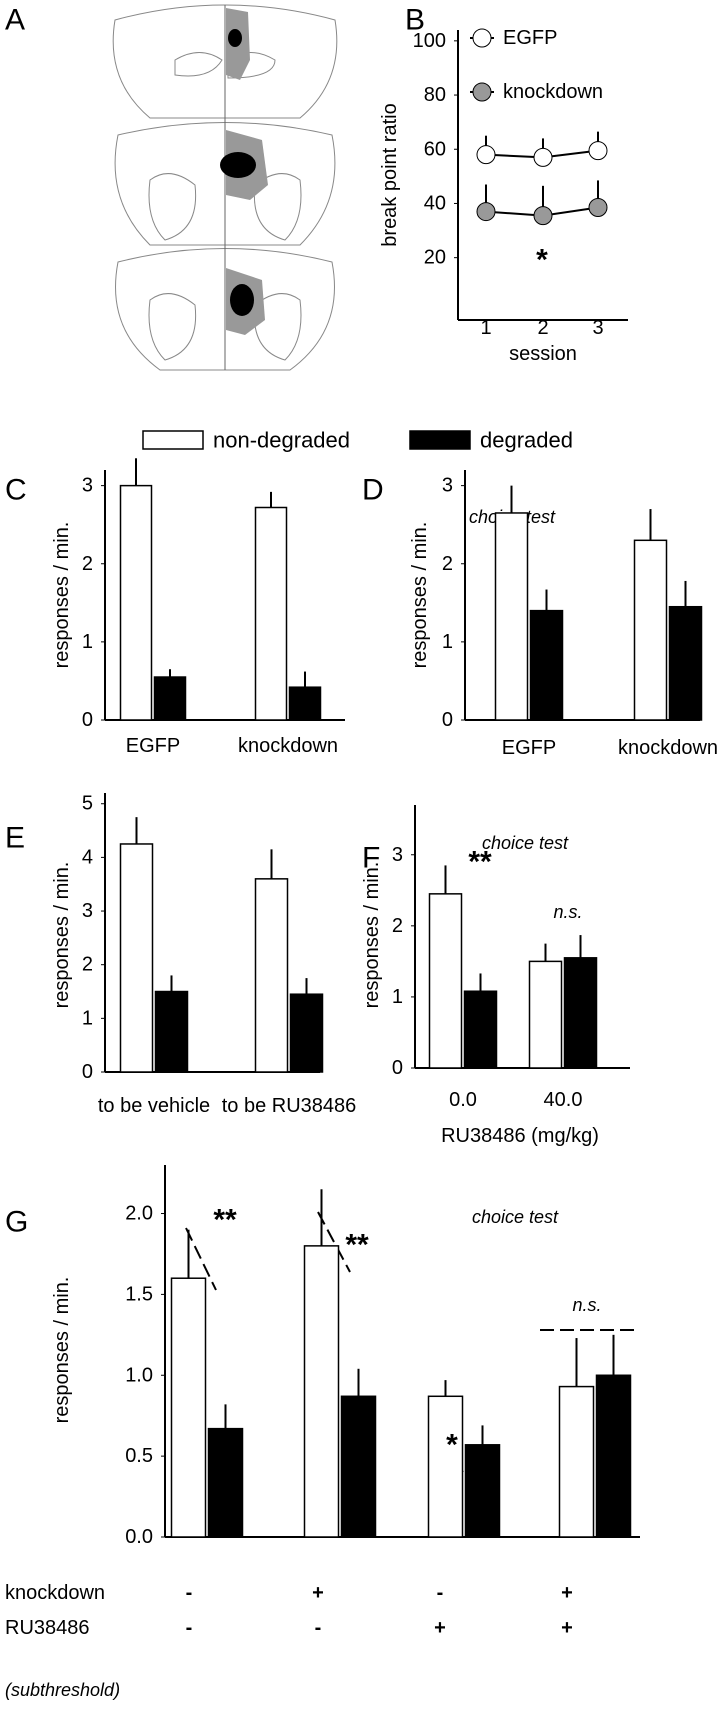  What do you see at coordinates (139, 1456) in the screenshot?
I see `y-tick-label: 0.5` at bounding box center [139, 1456].